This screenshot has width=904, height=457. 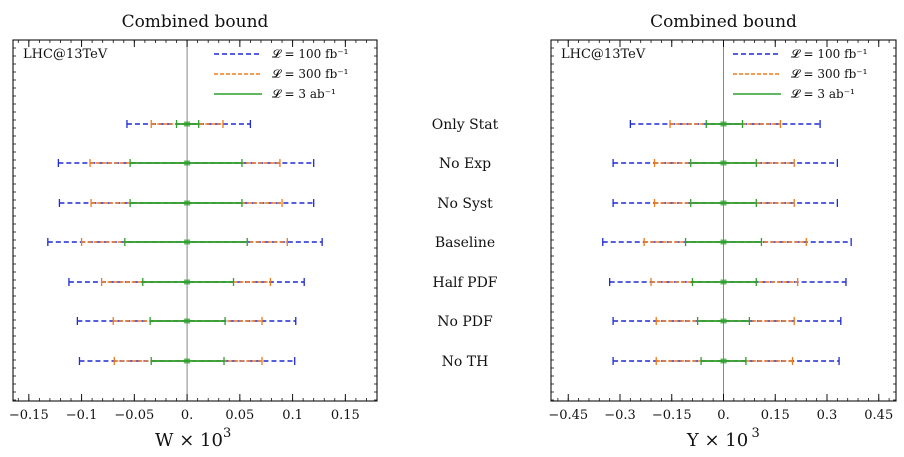 What do you see at coordinates (568, 415) in the screenshot?
I see `x-tick-label: −0.45` at bounding box center [568, 415].